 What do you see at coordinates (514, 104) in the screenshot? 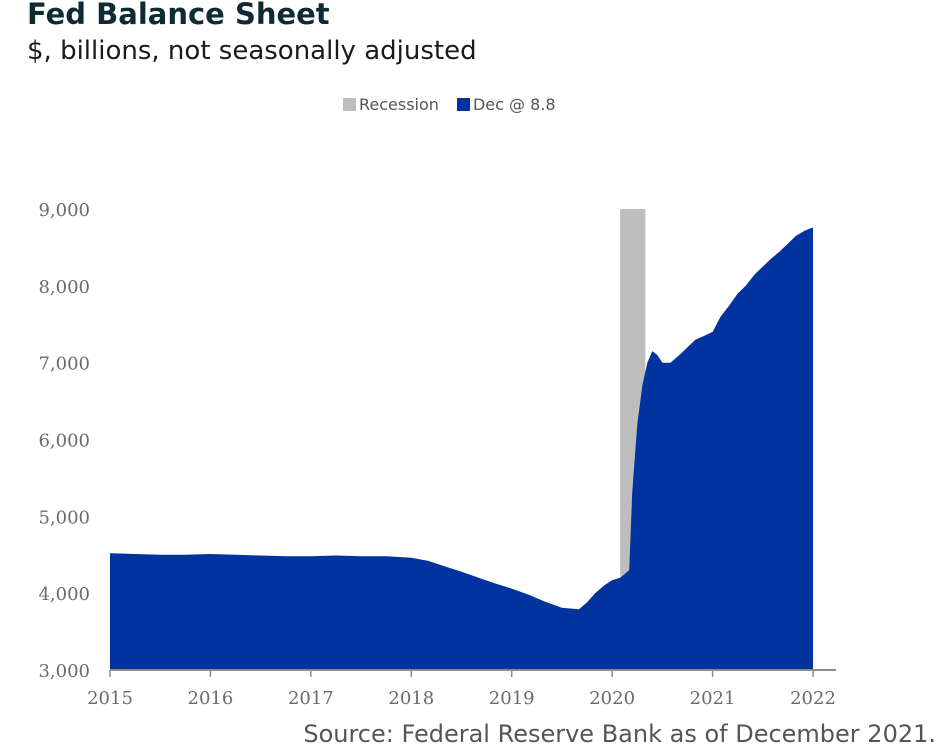
I see `legend-label-balance: Dec @ 8.8` at bounding box center [514, 104].